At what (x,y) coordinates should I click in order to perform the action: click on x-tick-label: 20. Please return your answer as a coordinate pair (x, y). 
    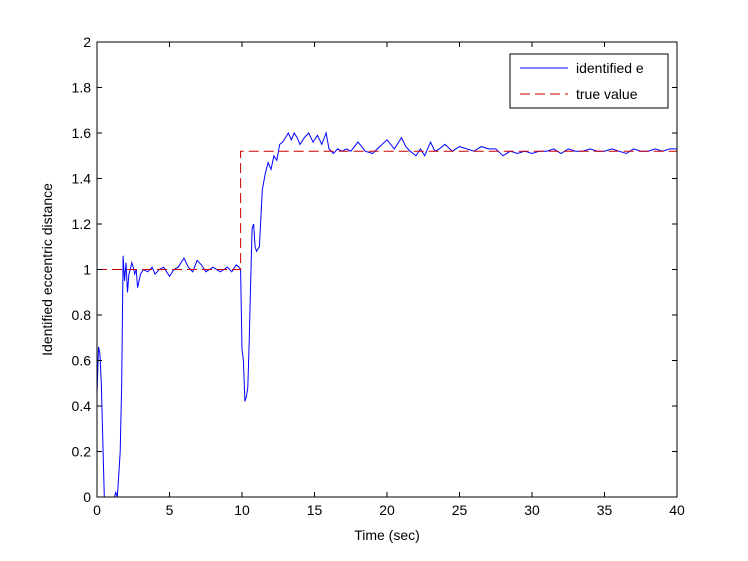
    Looking at the image, I should click on (387, 510).